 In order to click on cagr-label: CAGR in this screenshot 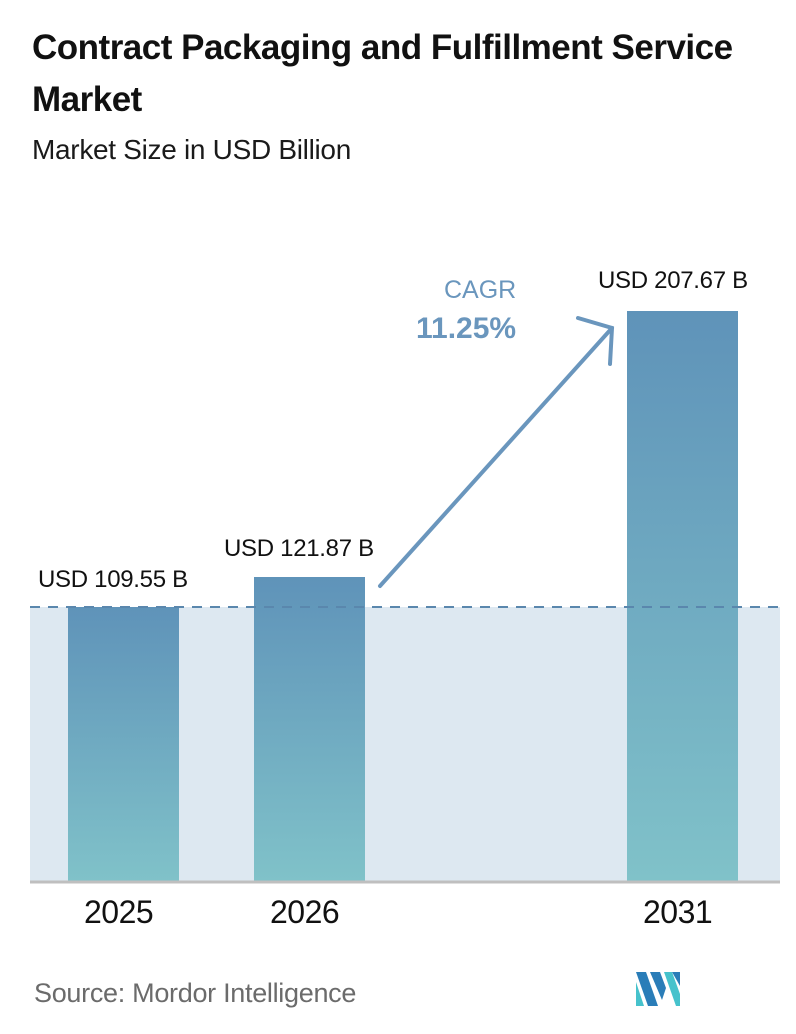, I will do `click(480, 290)`.